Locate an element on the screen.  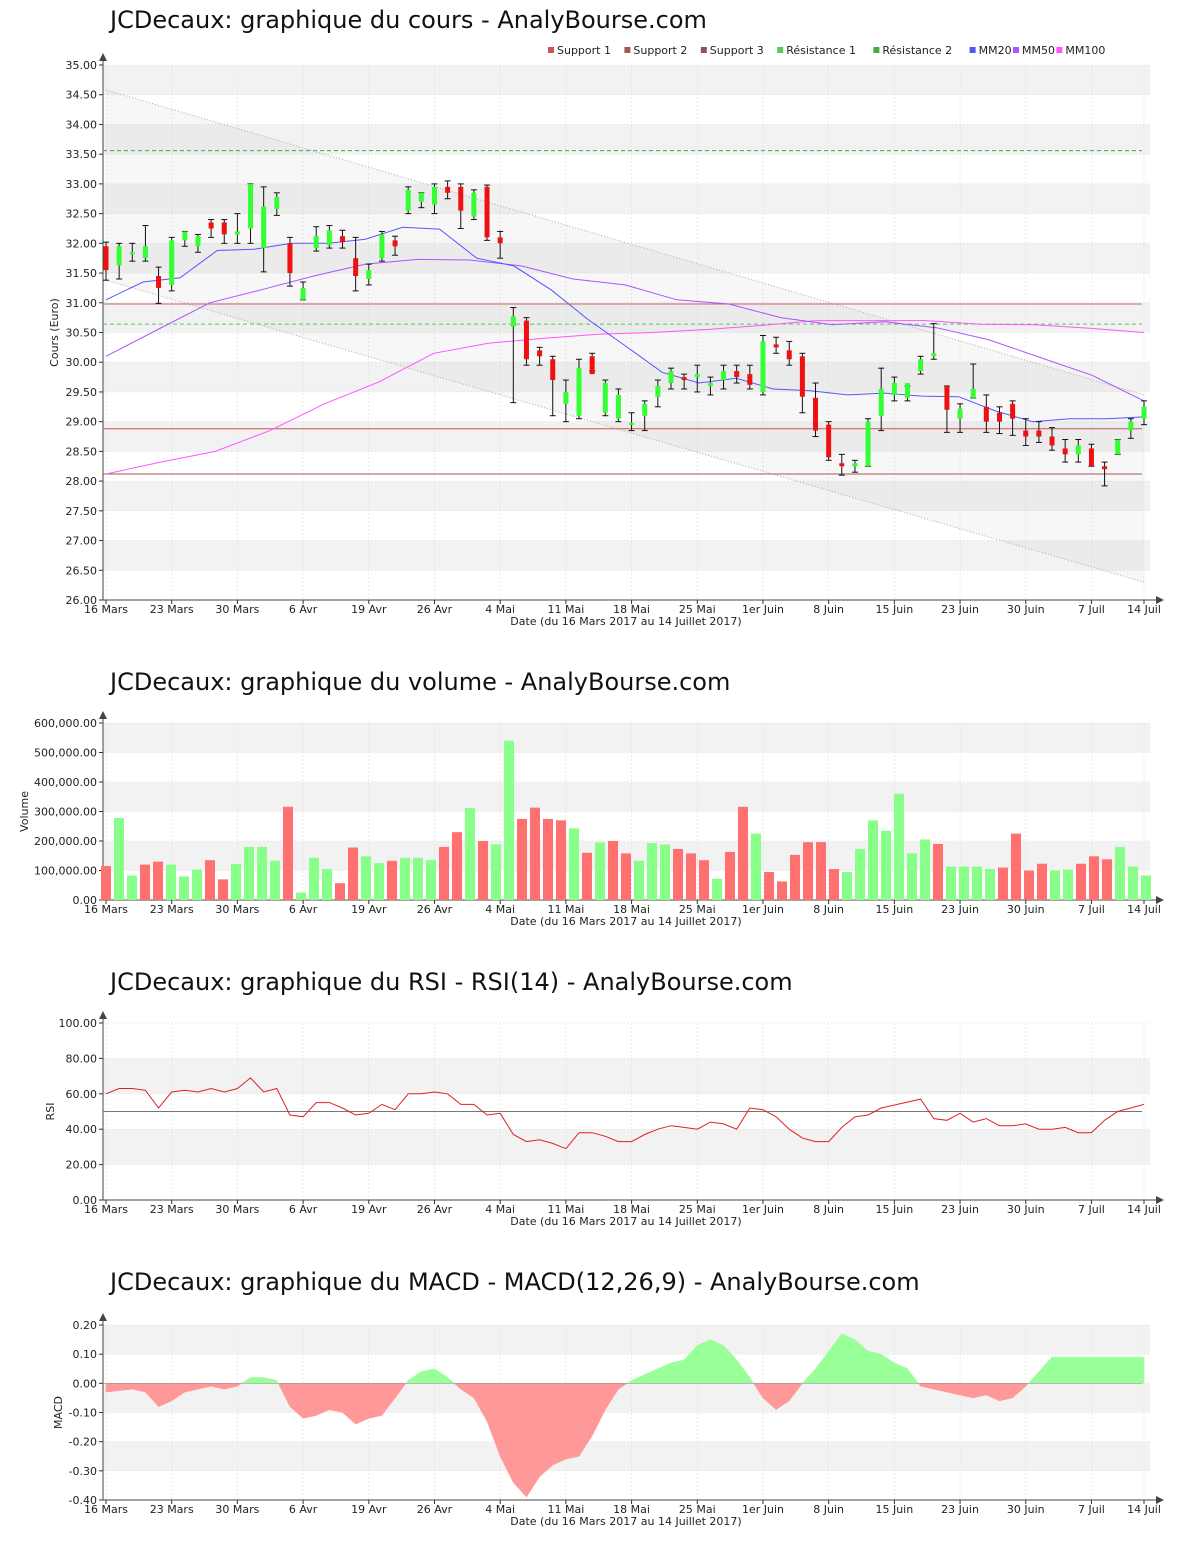
legend-label: MM20 is located at coordinates (995, 50).